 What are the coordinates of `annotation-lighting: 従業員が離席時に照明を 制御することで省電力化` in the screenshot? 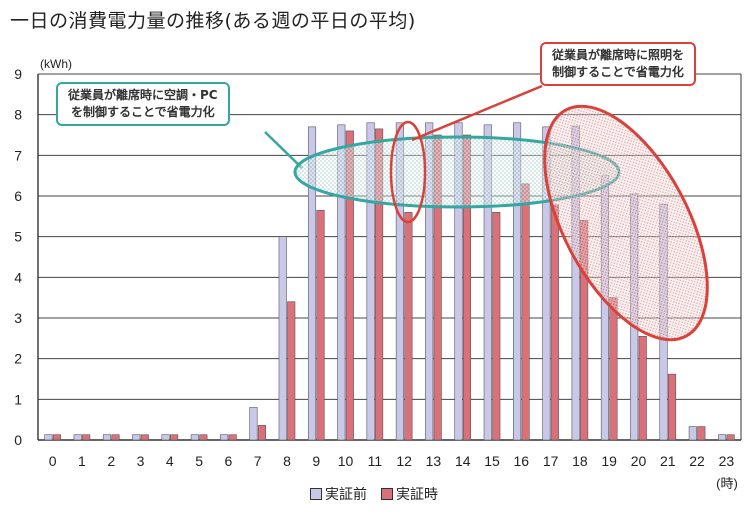 It's located at (618, 64).